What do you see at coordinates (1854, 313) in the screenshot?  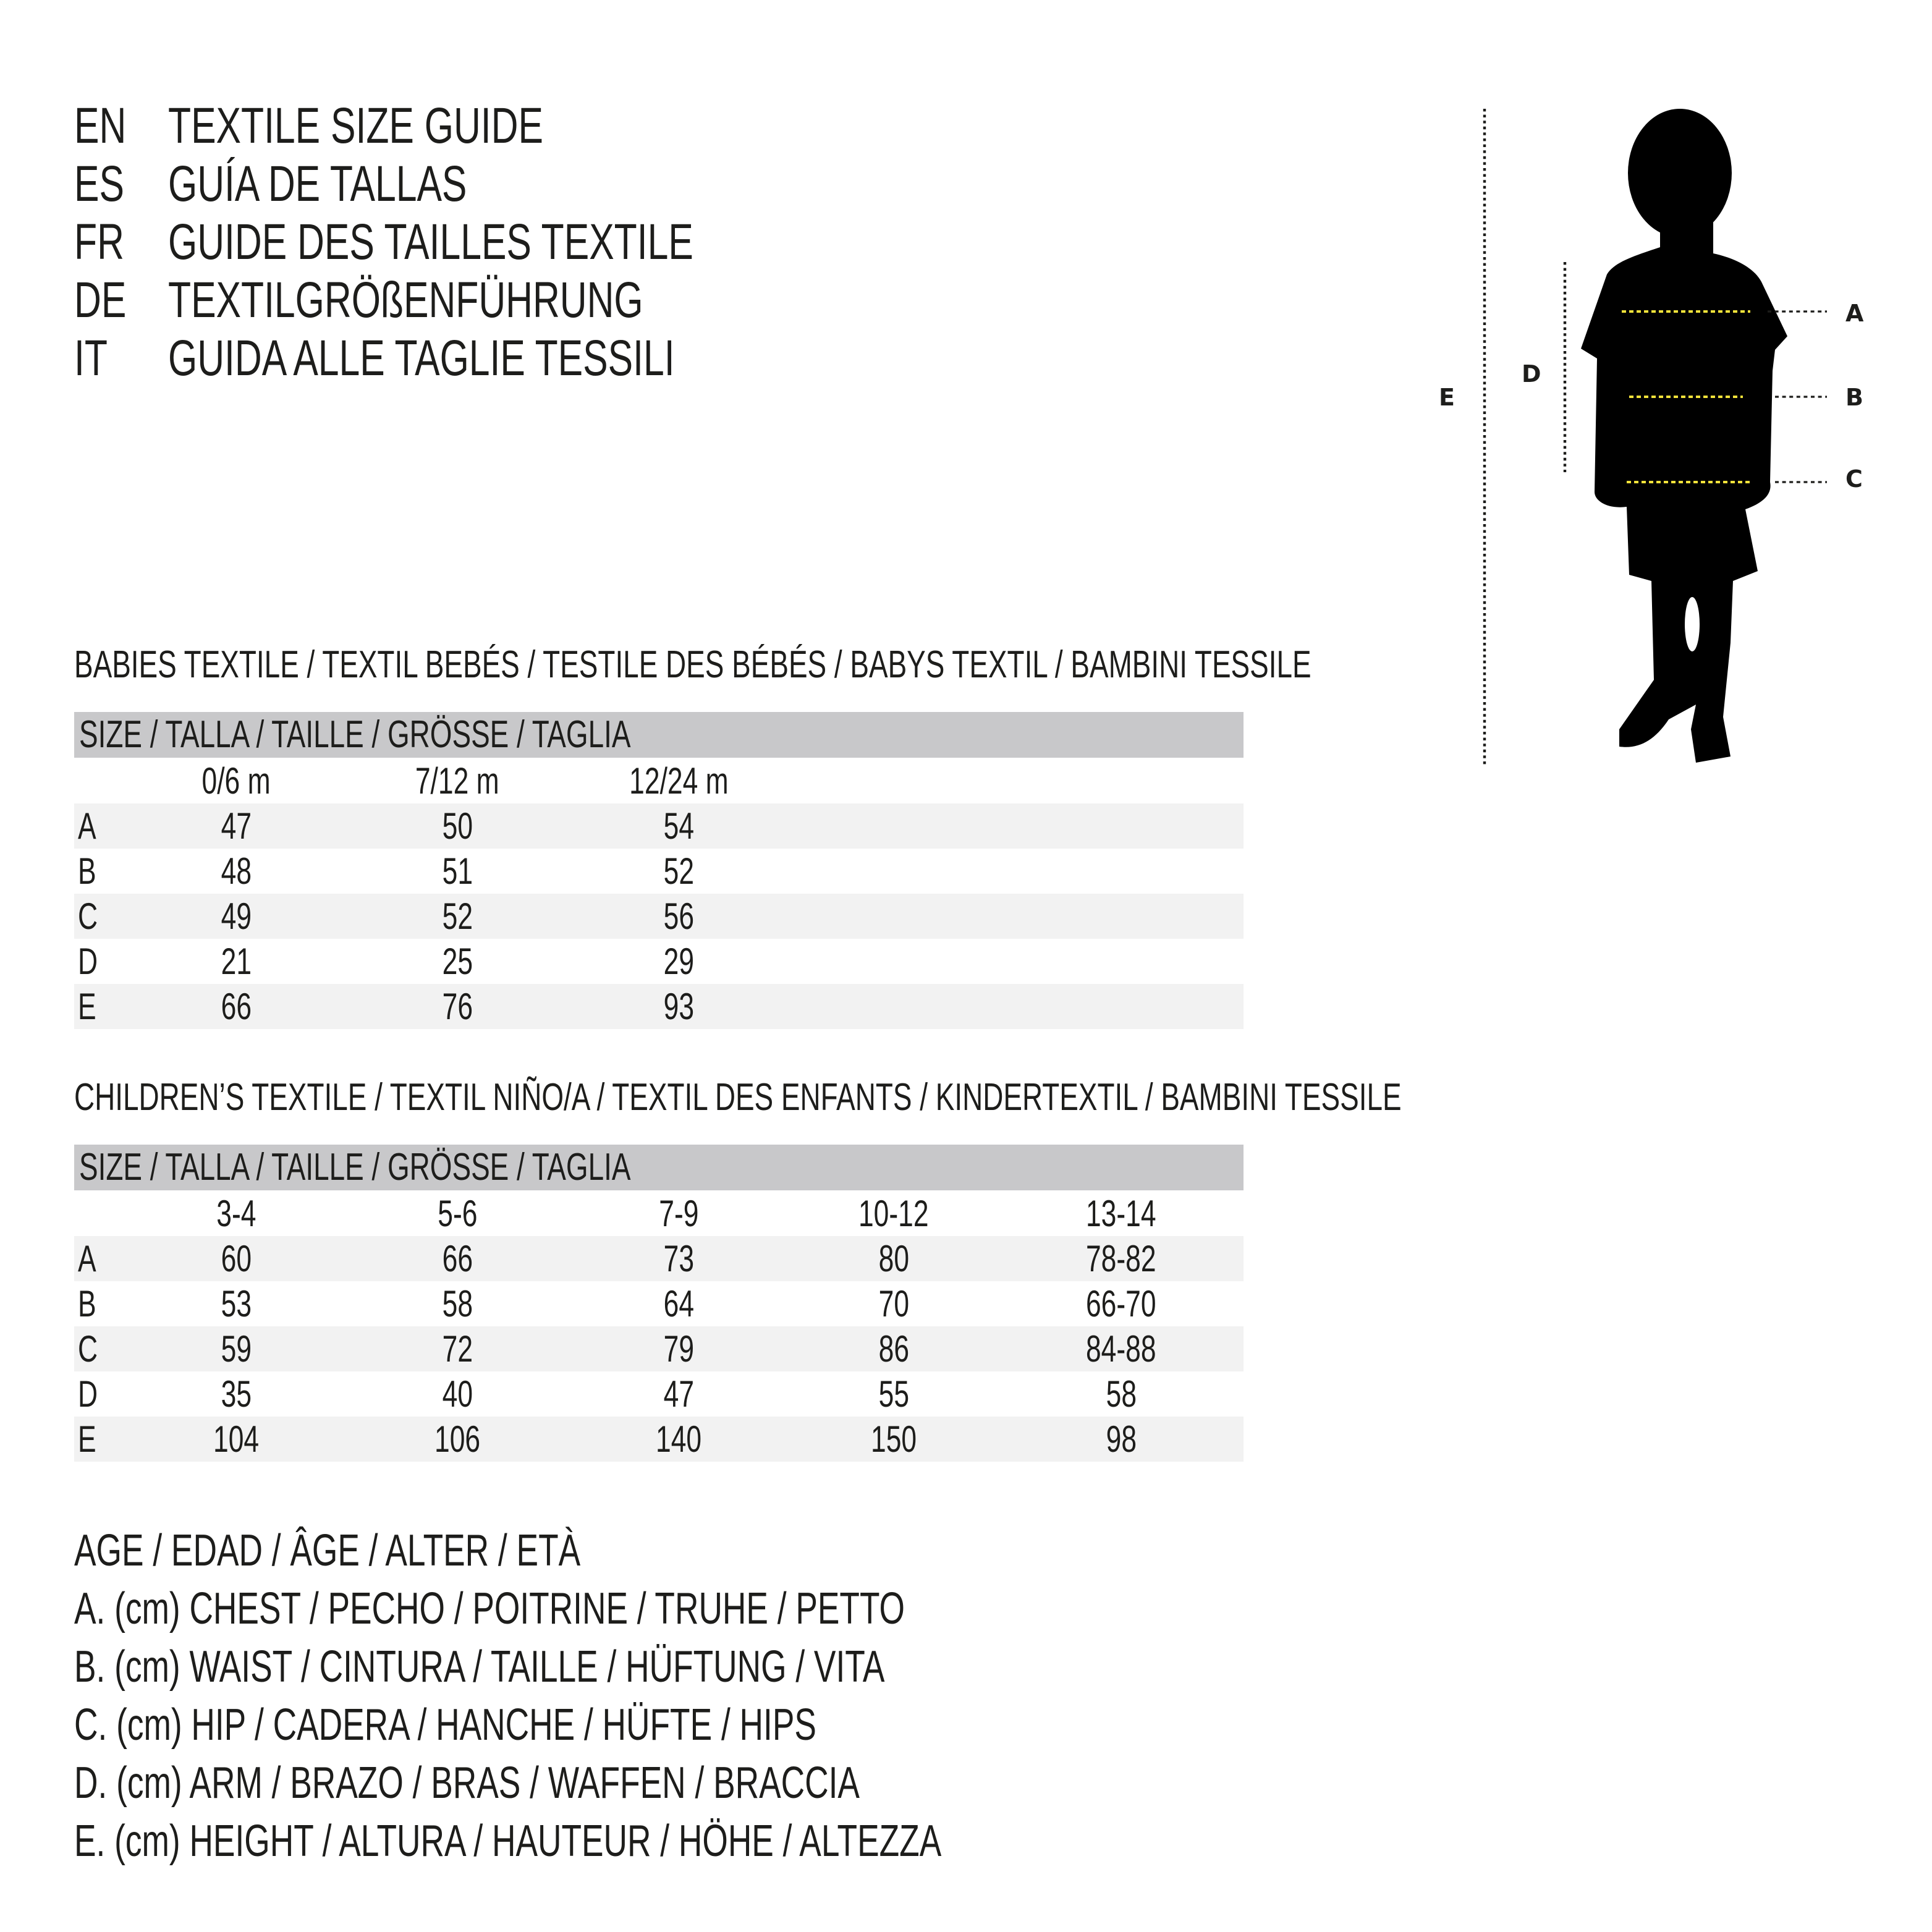 I see `label-a: A` at bounding box center [1854, 313].